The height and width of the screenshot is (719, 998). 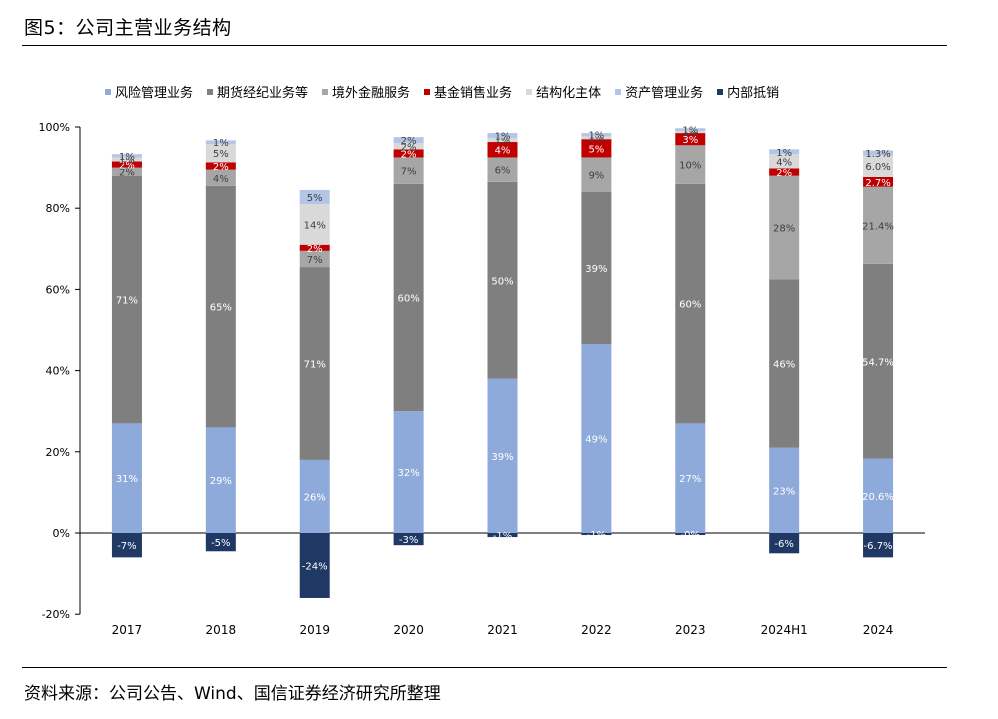 I want to click on legend-label: 内部抵销, so click(x=753, y=93).